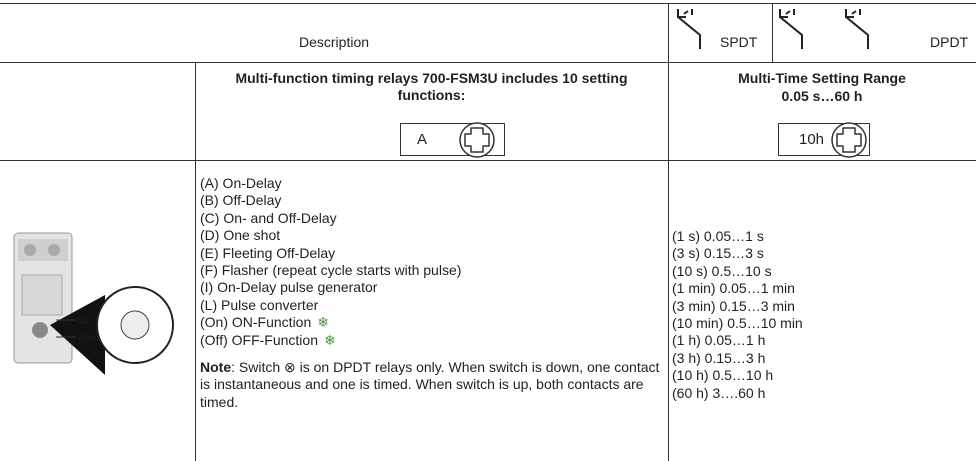 The image size is (976, 461). Describe the element at coordinates (723, 375) in the screenshot. I see `range-item: (10 h) 0.5…10 h` at that location.